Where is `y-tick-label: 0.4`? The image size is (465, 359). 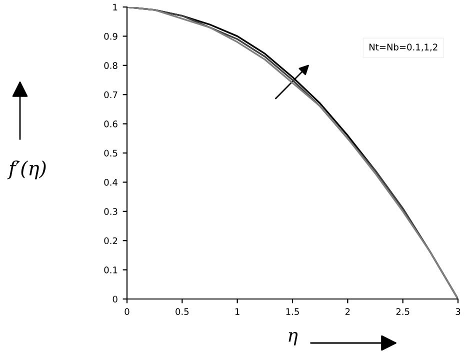
y-tick-label: 0.4 is located at coordinates (111, 182).